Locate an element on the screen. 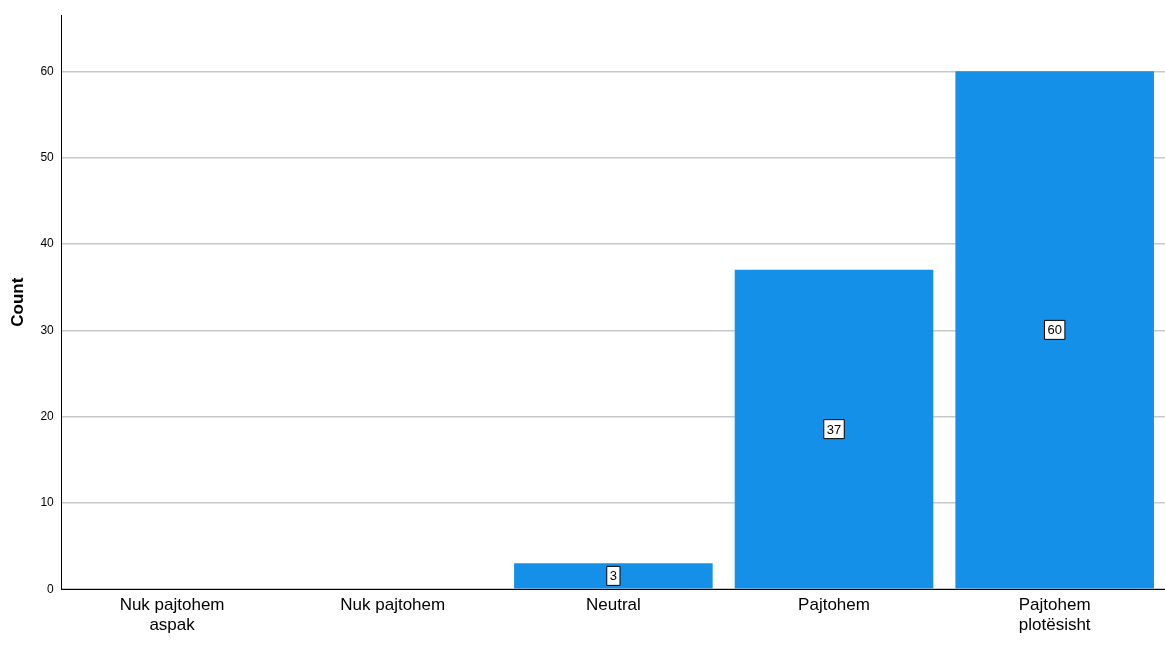 The height and width of the screenshot is (646, 1165). y-axis-title: Count is located at coordinates (17, 302).